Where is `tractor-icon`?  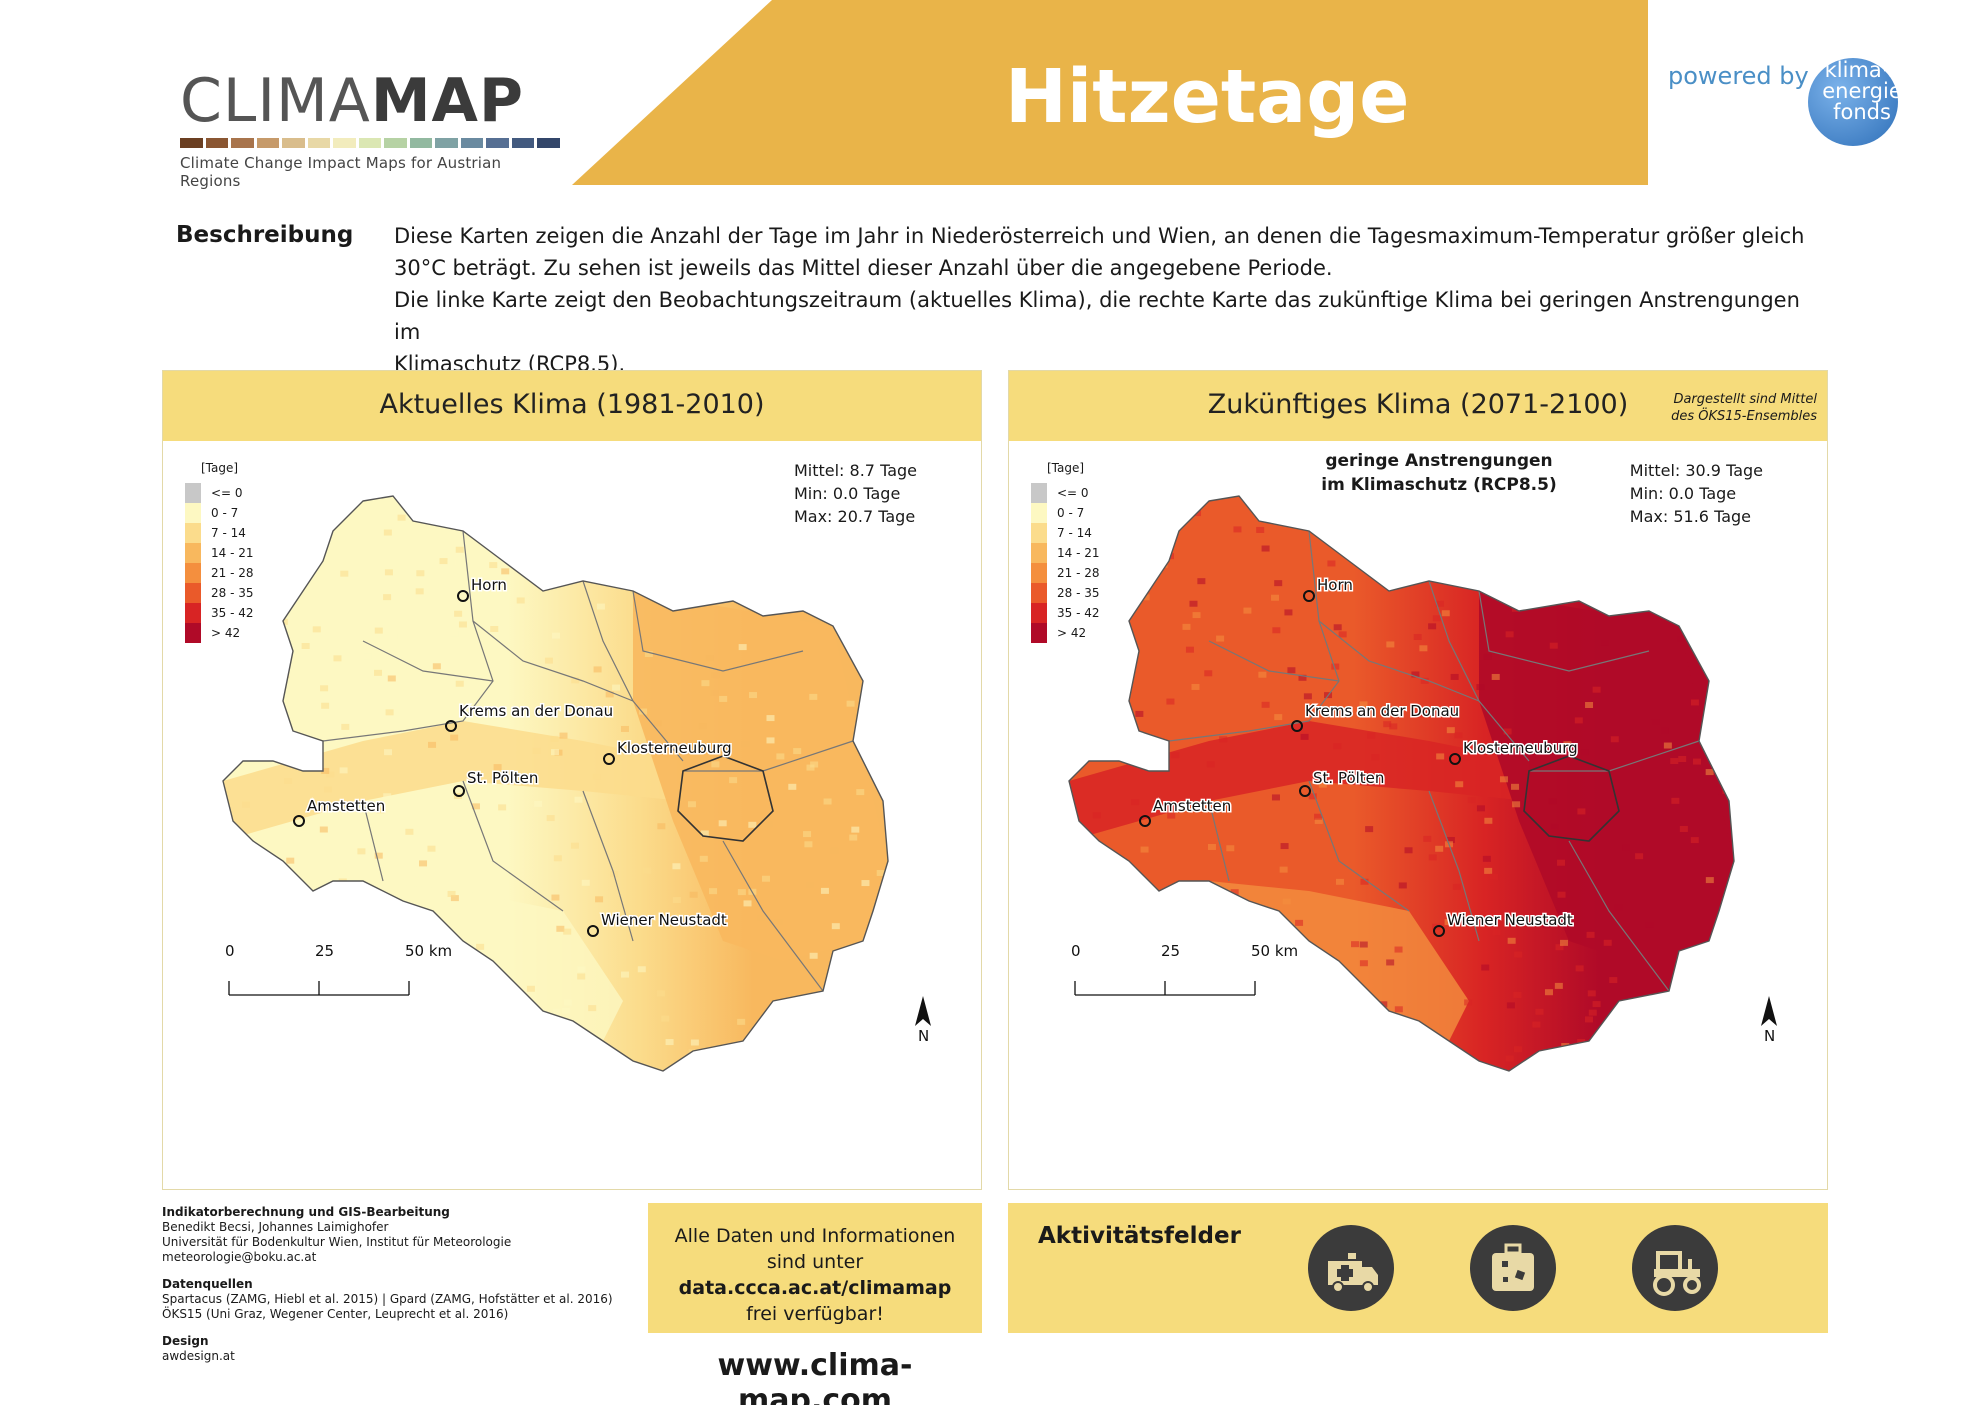
tractor-icon is located at coordinates (1675, 1268).